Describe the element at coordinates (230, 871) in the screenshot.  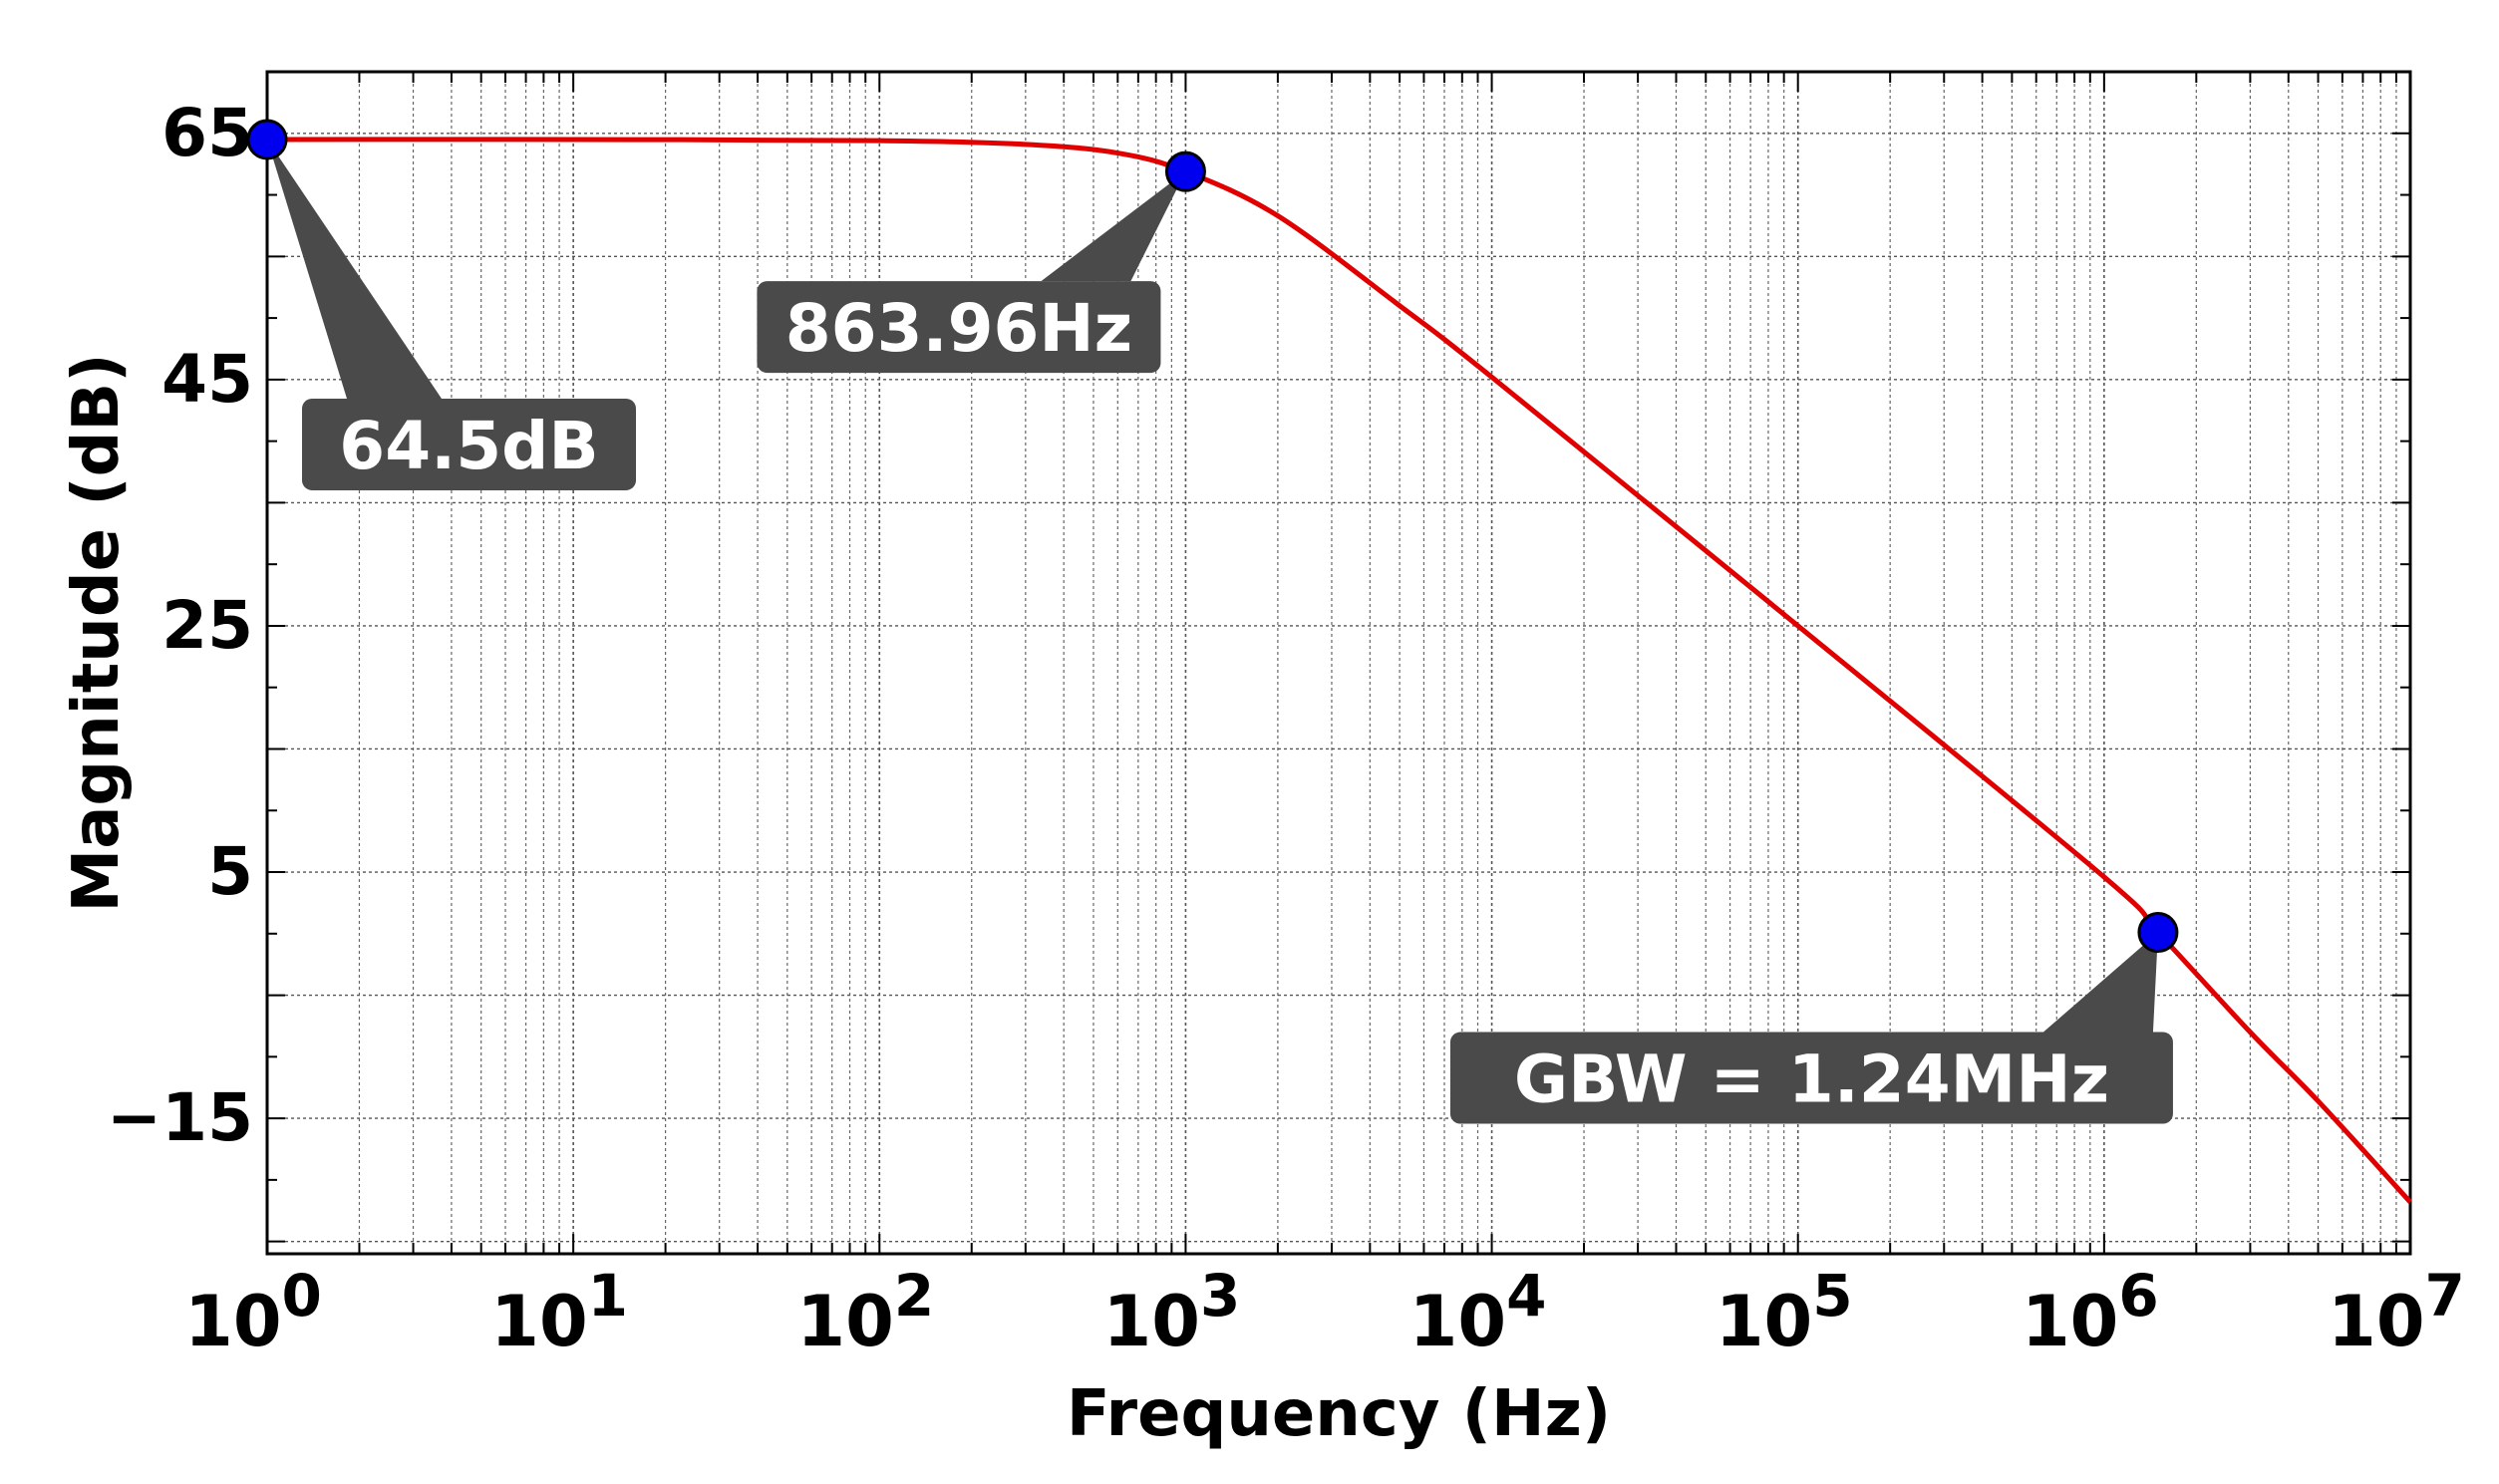
I see `y-tick-label: 5` at that location.